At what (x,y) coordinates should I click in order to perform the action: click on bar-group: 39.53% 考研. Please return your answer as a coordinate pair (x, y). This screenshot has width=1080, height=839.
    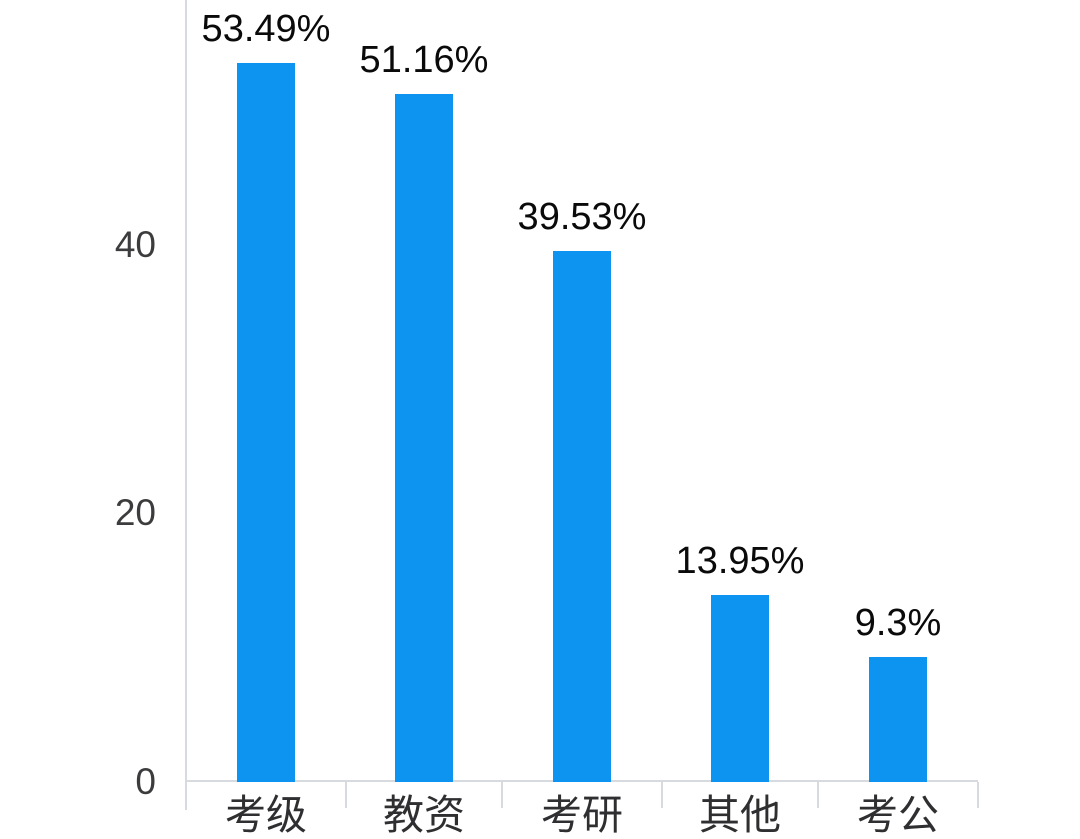
    Looking at the image, I should click on (582, 419).